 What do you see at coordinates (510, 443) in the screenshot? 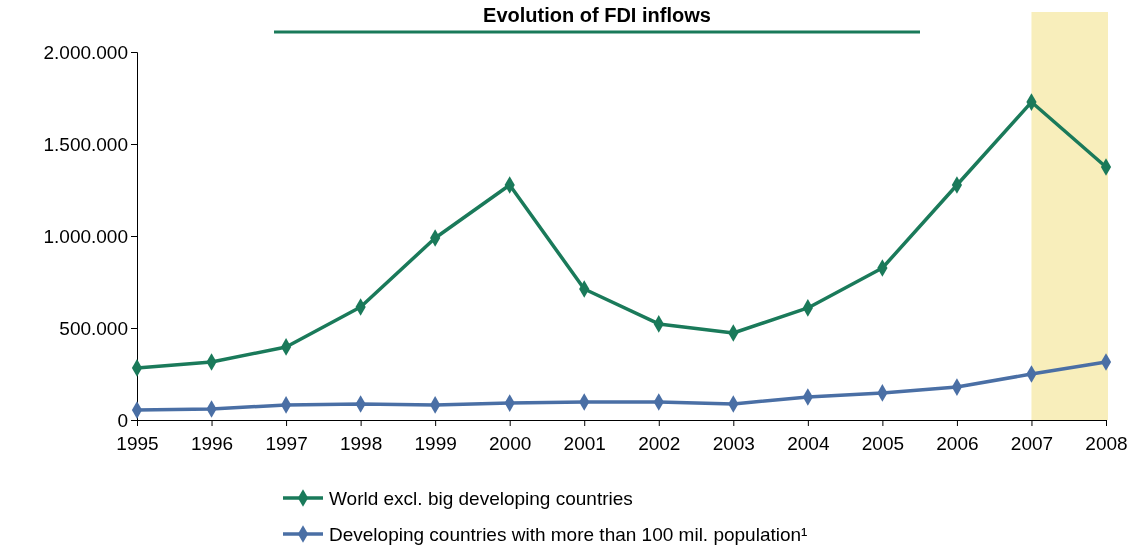
I see `x-tick-label: 2000` at bounding box center [510, 443].